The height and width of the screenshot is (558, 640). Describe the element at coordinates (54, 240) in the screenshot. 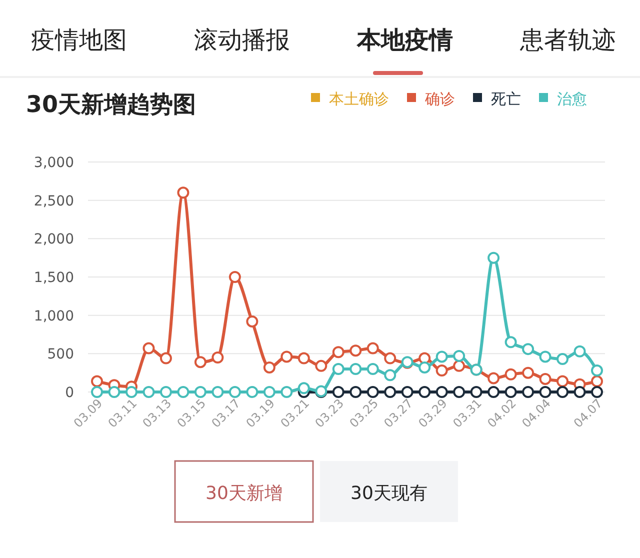

I see `y-tick-label: 2,000` at that location.